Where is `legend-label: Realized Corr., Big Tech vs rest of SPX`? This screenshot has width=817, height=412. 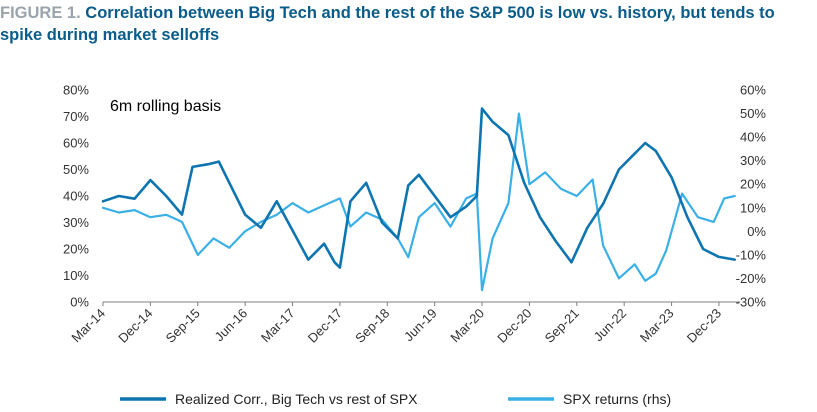
legend-label: Realized Corr., Big Tech vs rest of SPX is located at coordinates (296, 399).